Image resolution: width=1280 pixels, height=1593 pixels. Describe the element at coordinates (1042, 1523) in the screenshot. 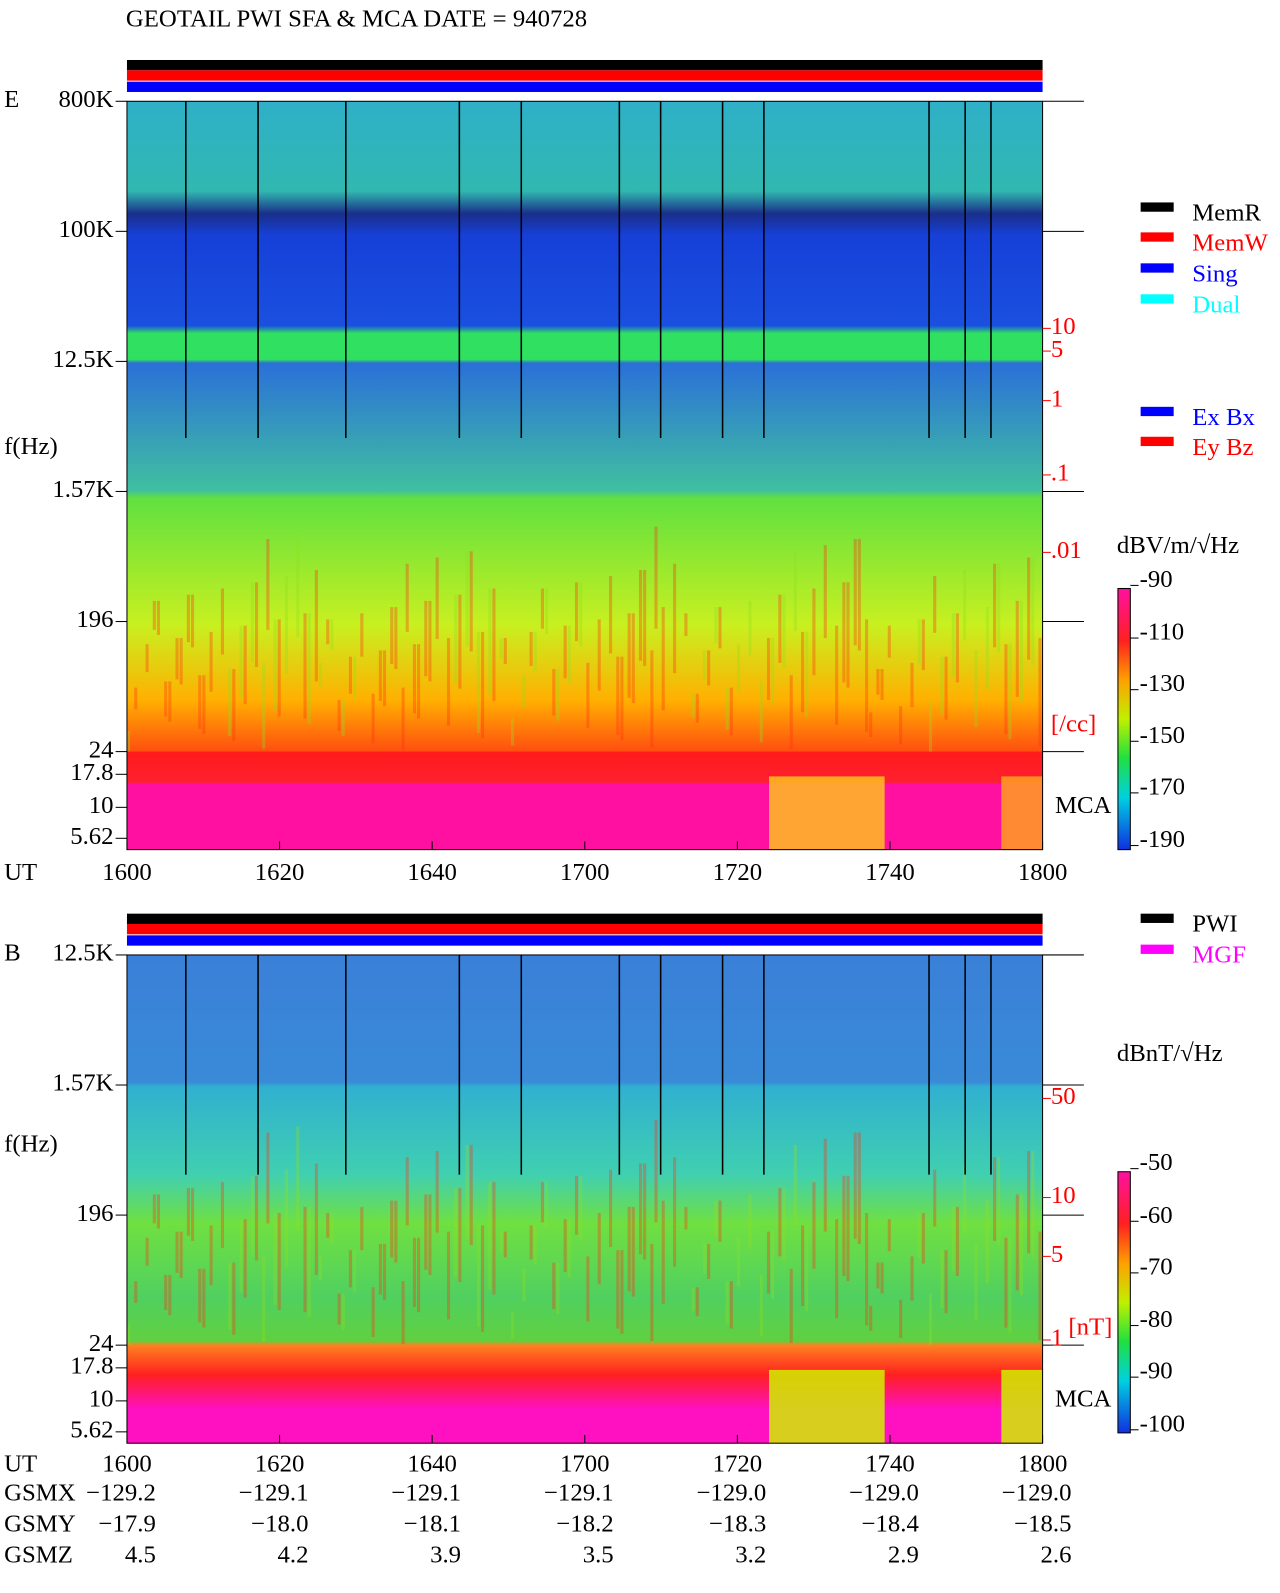

I see `orbit-value: −18.5` at that location.